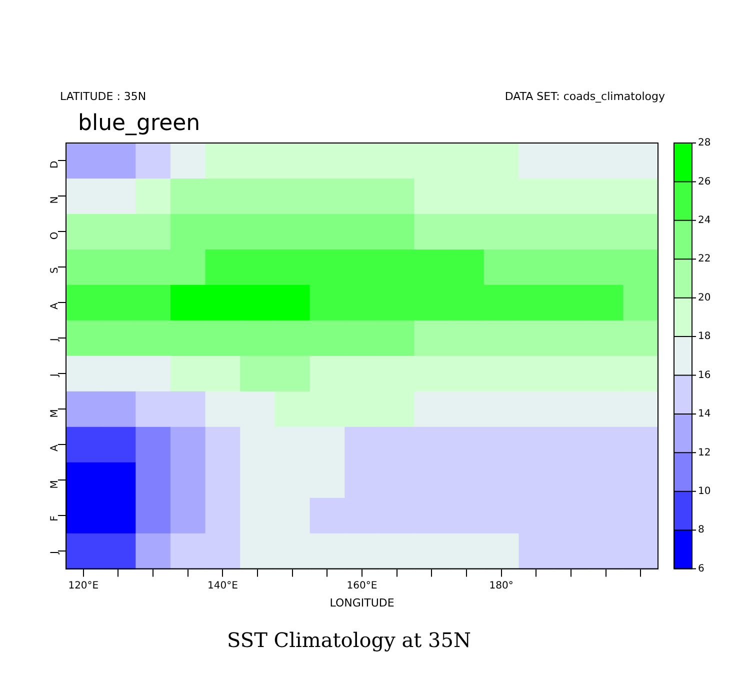  What do you see at coordinates (139, 123) in the screenshot?
I see `text: blue_green` at bounding box center [139, 123].